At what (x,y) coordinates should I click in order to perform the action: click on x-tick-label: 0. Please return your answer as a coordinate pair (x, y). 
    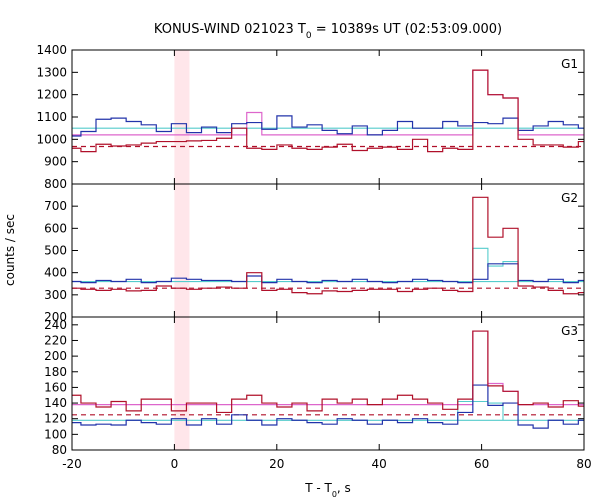
    Looking at the image, I should click on (175, 464).